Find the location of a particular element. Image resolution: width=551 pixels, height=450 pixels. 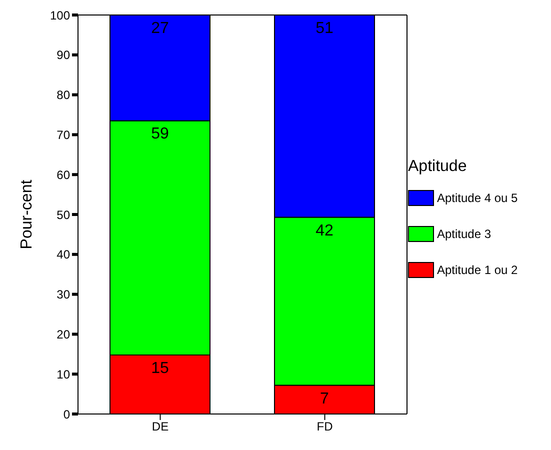

legend-label: Aptitude 4 ou 5 is located at coordinates (477, 198).